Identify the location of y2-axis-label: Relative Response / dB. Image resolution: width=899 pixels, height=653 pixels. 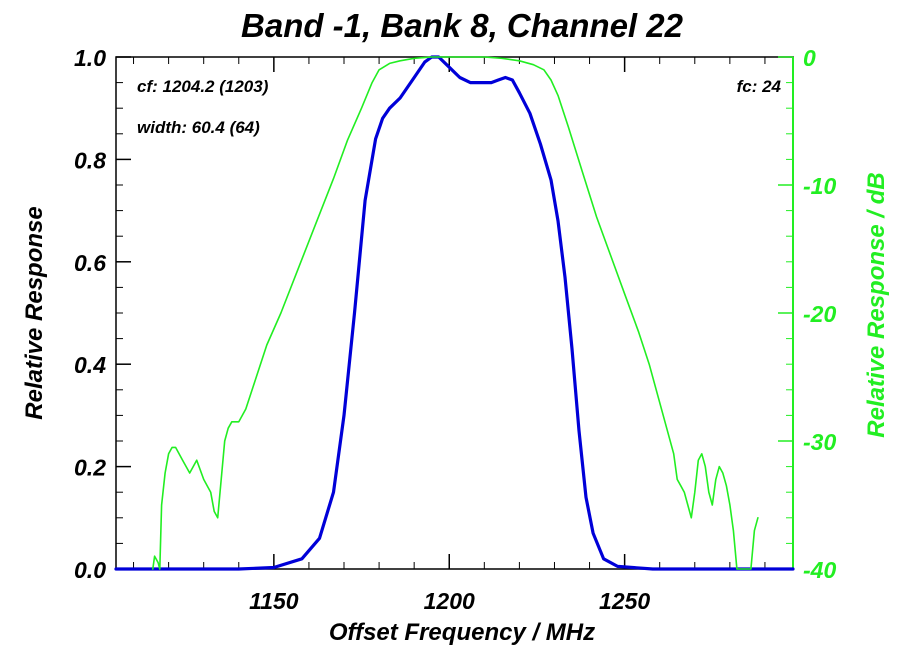
(876, 304).